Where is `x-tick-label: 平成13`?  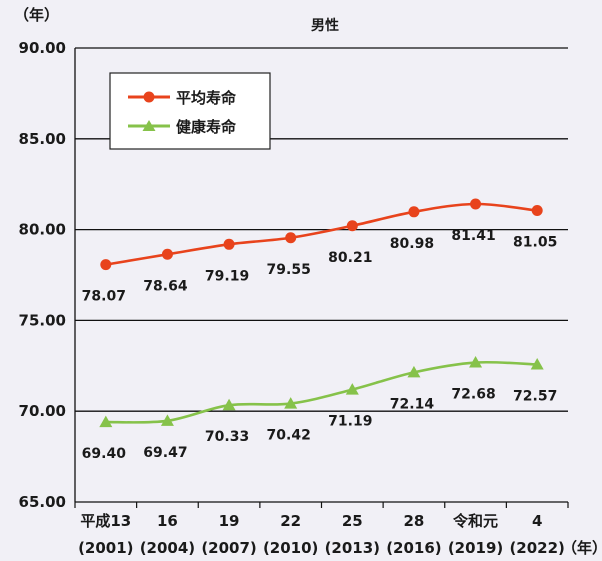
x-tick-label: 平成13 is located at coordinates (105, 521).